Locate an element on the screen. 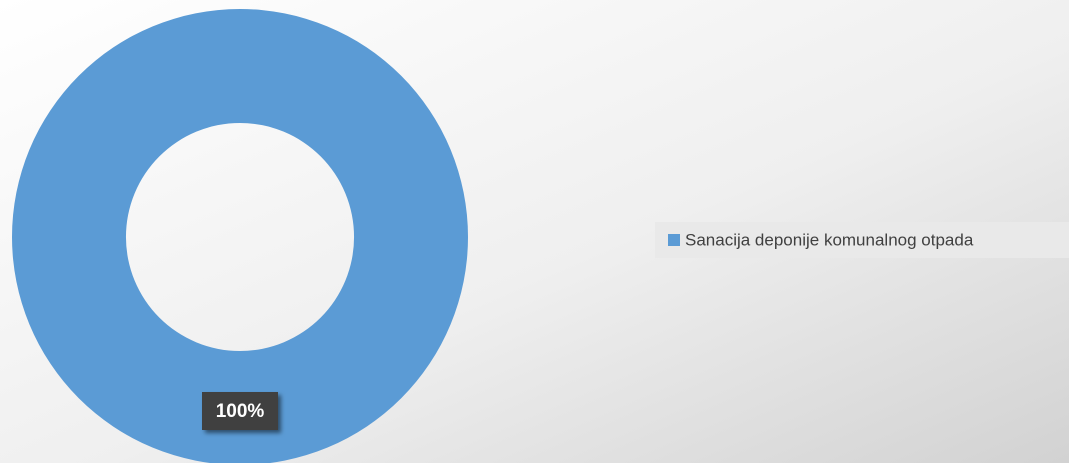 The image size is (1069, 463). legend-label: Sanacija deponije komunalnog otpada is located at coordinates (829, 239).